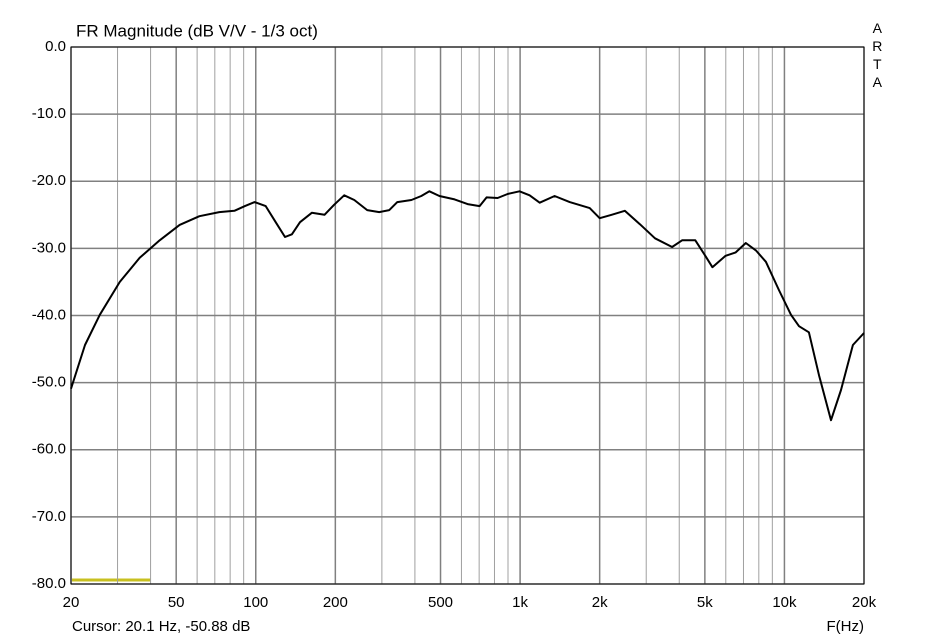  What do you see at coordinates (49, 314) in the screenshot?
I see `y-tick-label: -40.0` at bounding box center [49, 314].